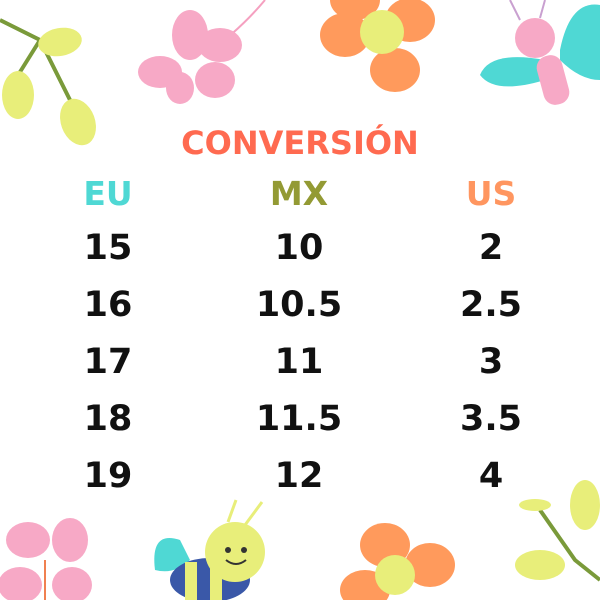 The image size is (600, 600). What do you see at coordinates (299, 248) in the screenshot?
I see `cell-mx: 10` at bounding box center [299, 248].